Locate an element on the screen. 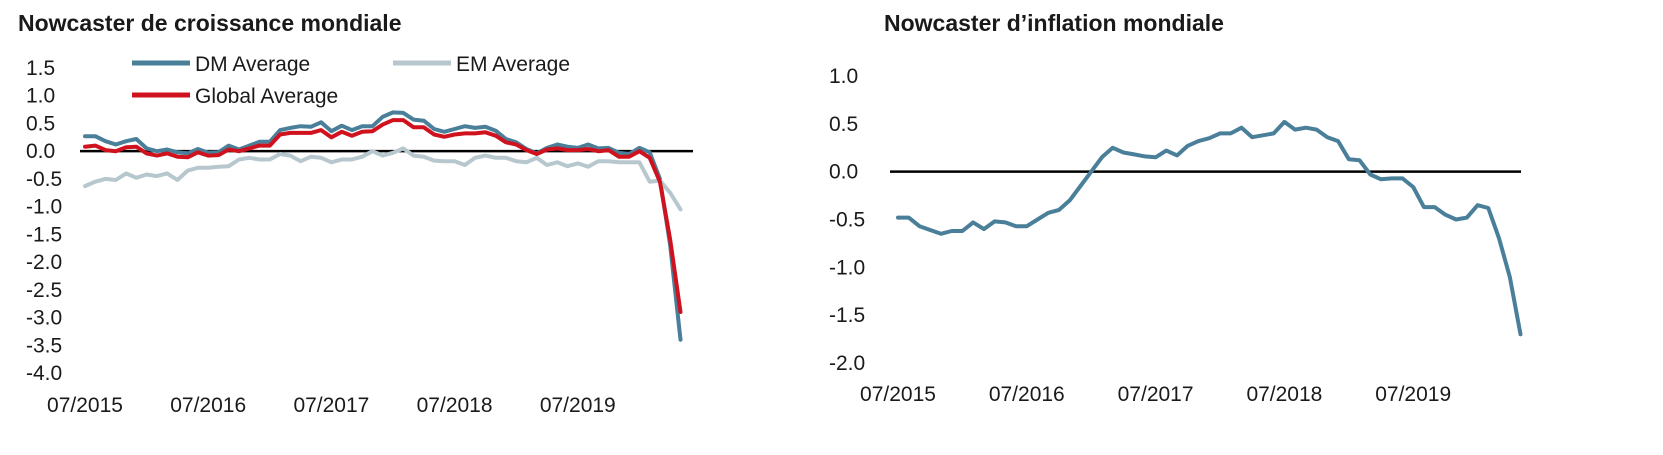  y-tick-label: -3.5 is located at coordinates (44, 345).